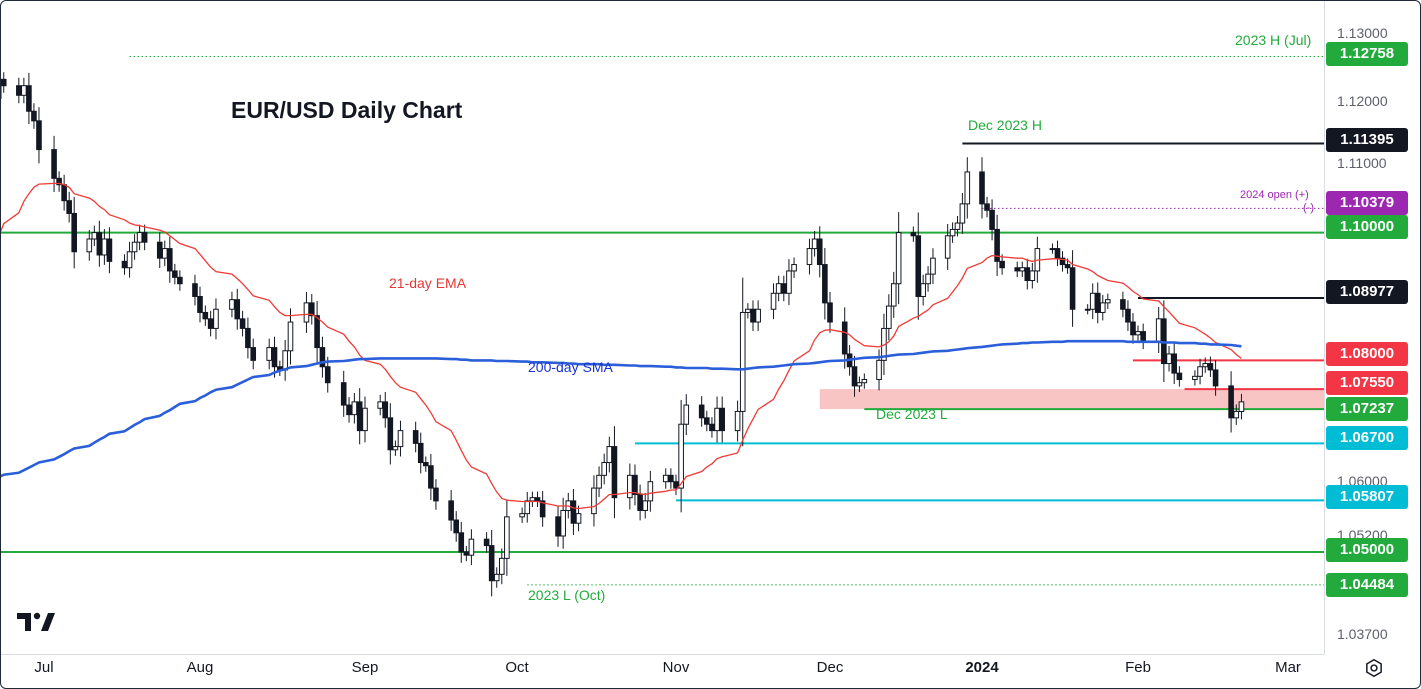  I want to click on tradingview-logo-icon, so click(36, 621).